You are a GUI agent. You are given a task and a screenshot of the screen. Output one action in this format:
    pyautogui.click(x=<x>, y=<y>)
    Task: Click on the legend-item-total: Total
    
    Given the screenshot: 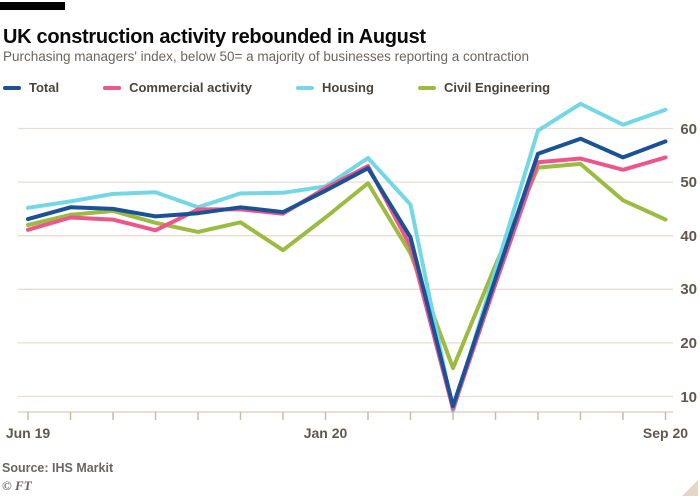 What is the action you would take?
    pyautogui.click(x=31, y=87)
    